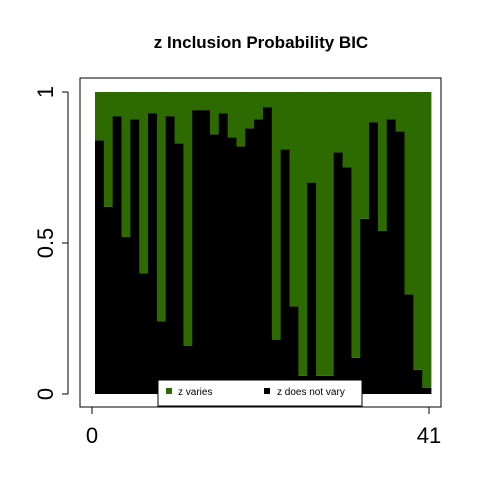 The image size is (482, 504). What do you see at coordinates (311, 392) in the screenshot?
I see `legend-label-z-does-not-vary: z does not vary` at bounding box center [311, 392].